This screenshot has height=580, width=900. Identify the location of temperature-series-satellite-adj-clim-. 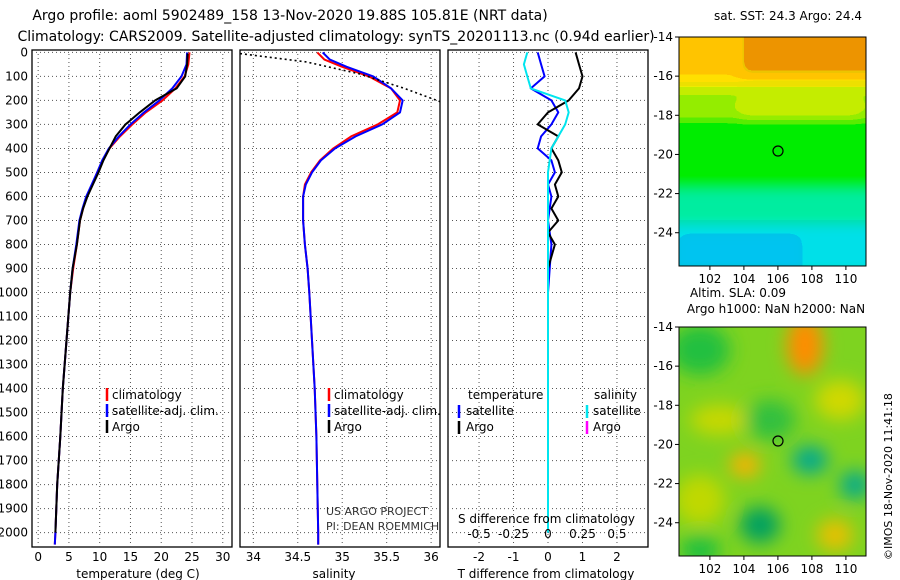
(121, 298).